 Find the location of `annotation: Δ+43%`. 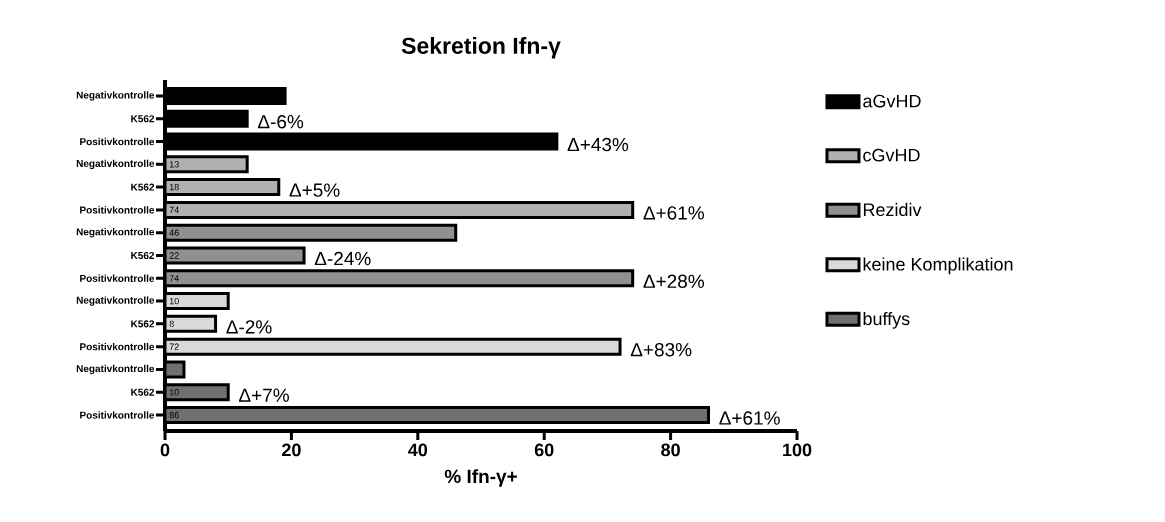

annotation: Δ+43% is located at coordinates (598, 144).